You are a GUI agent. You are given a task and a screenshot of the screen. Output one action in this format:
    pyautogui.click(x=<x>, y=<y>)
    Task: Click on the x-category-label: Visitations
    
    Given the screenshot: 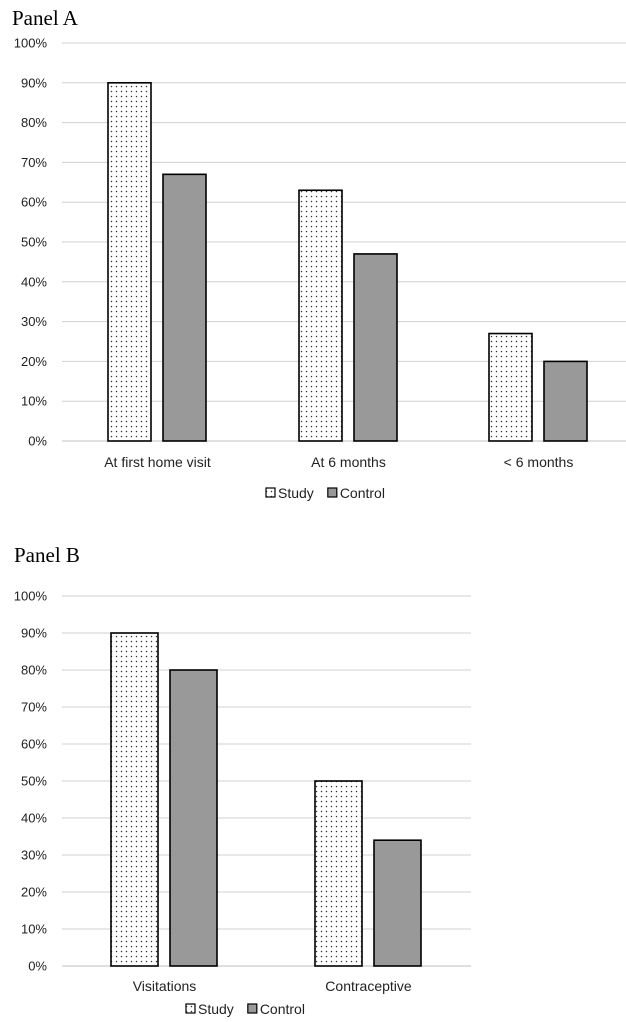 What is the action you would take?
    pyautogui.click(x=165, y=986)
    